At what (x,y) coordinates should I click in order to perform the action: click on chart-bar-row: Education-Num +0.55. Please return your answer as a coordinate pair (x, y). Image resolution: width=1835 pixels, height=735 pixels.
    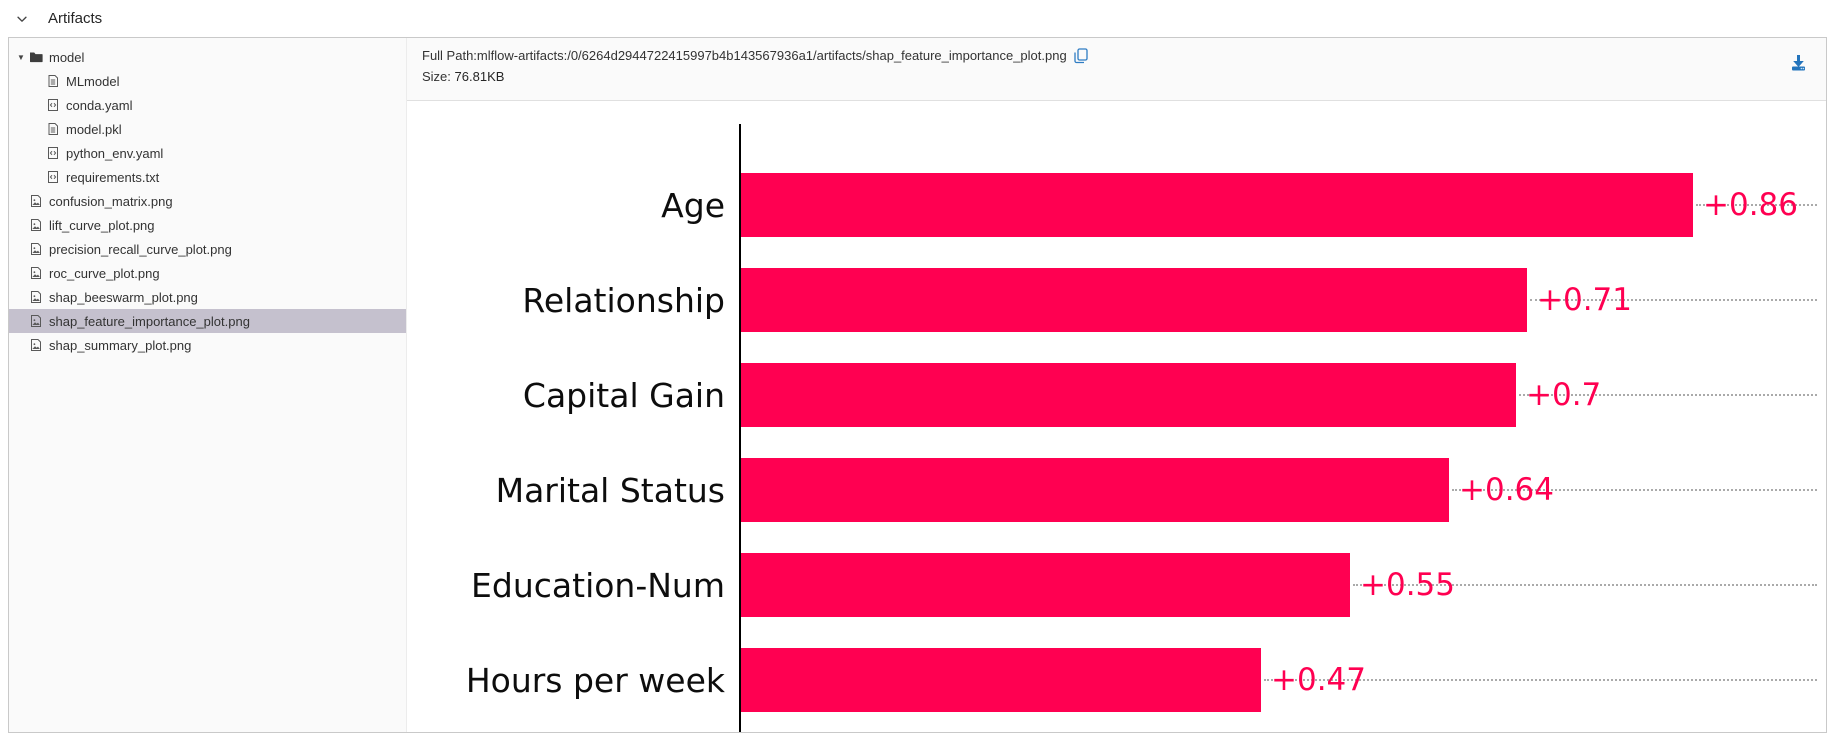
    Looking at the image, I should click on (1116, 585).